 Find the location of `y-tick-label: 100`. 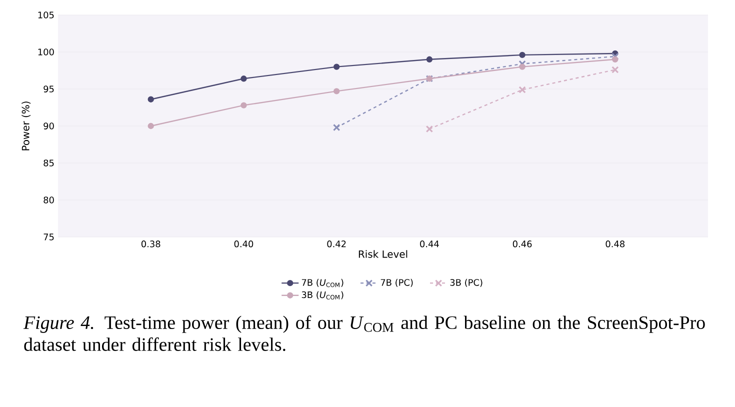

y-tick-label: 100 is located at coordinates (46, 52).